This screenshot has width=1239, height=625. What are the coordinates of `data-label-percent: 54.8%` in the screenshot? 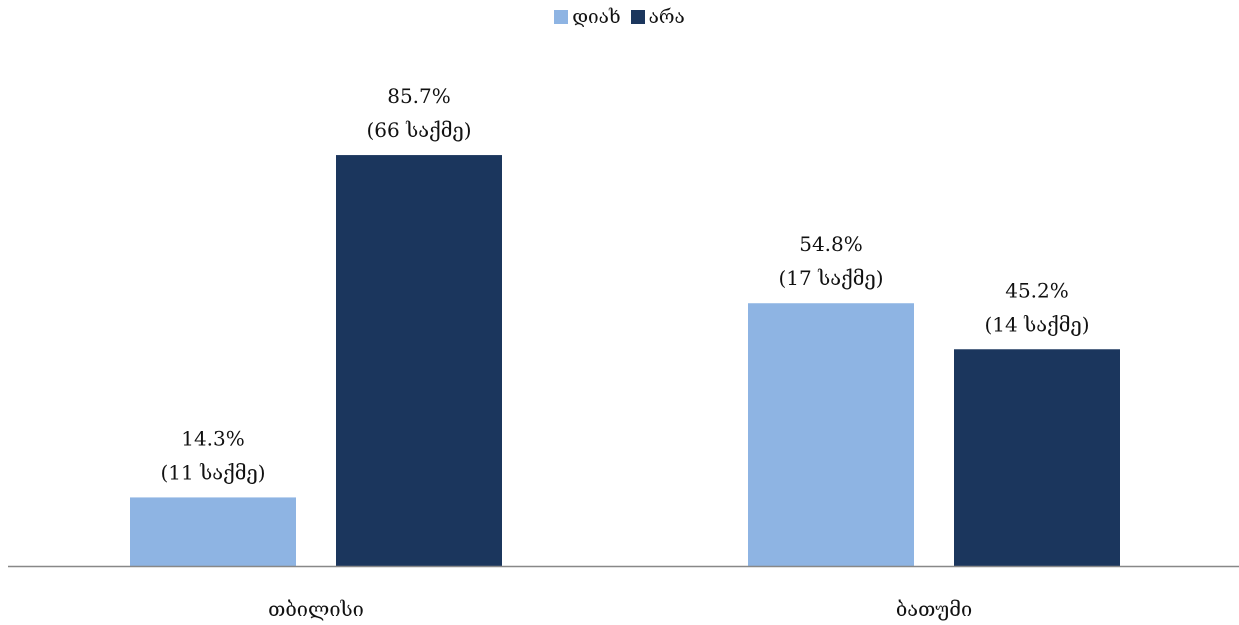 It's located at (831, 244).